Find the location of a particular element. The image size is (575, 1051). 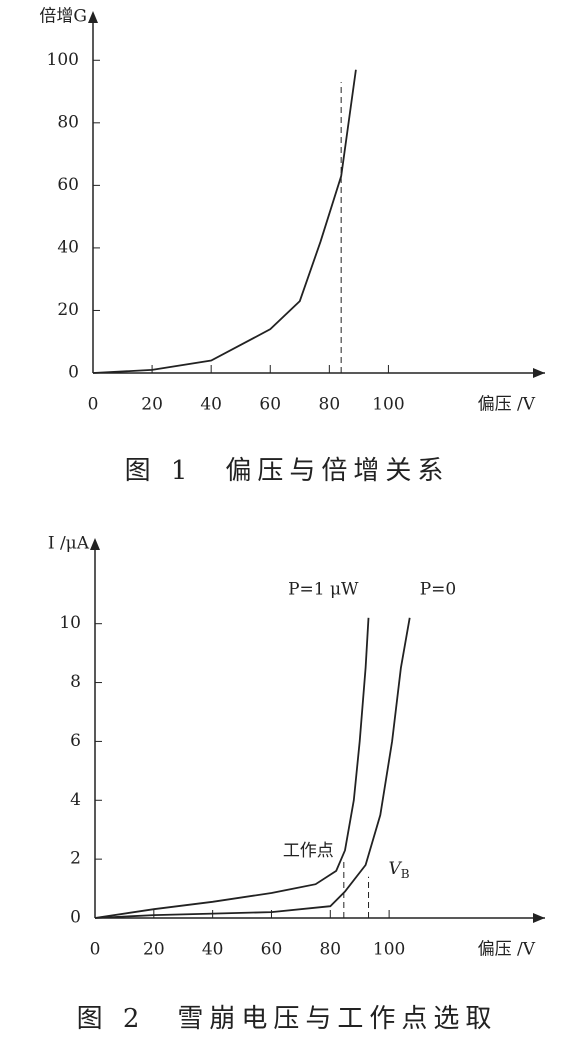

y-axis-label: 倍增G is located at coordinates (63, 17).